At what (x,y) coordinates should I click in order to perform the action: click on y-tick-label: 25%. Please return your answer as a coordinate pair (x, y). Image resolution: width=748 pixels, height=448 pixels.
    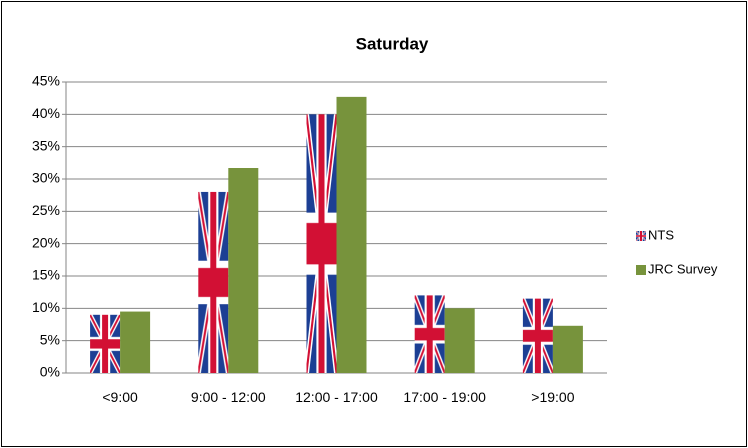
    Looking at the image, I should click on (46, 210).